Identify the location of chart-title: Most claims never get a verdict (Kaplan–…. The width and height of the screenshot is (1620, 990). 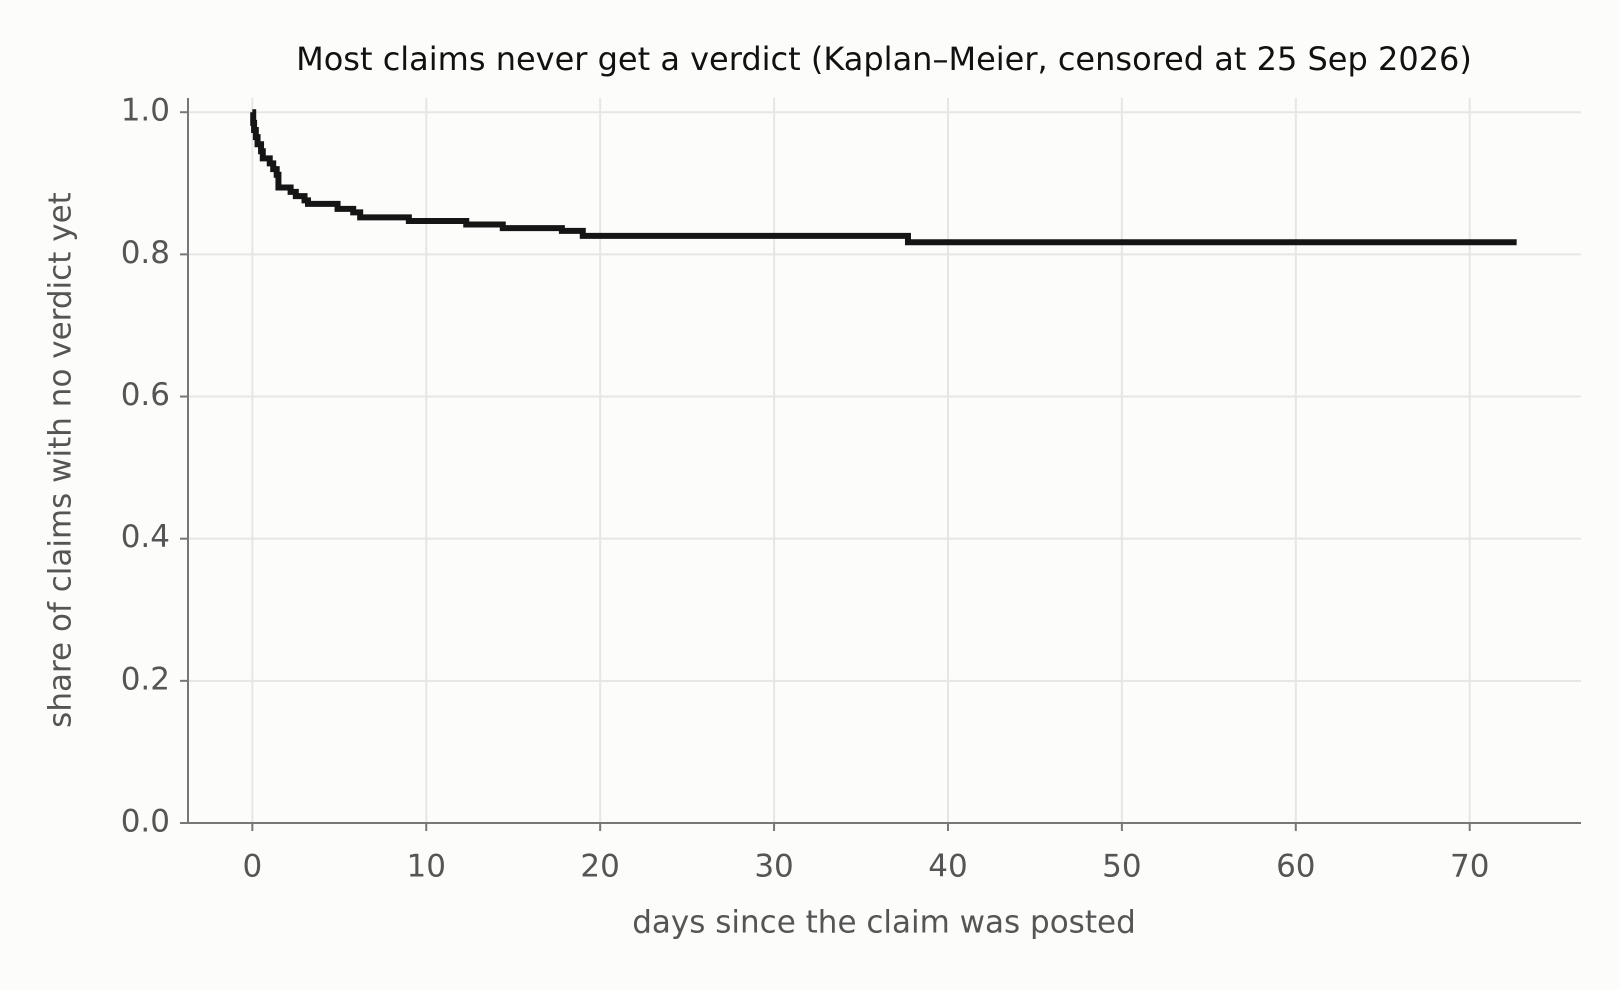
(884, 59).